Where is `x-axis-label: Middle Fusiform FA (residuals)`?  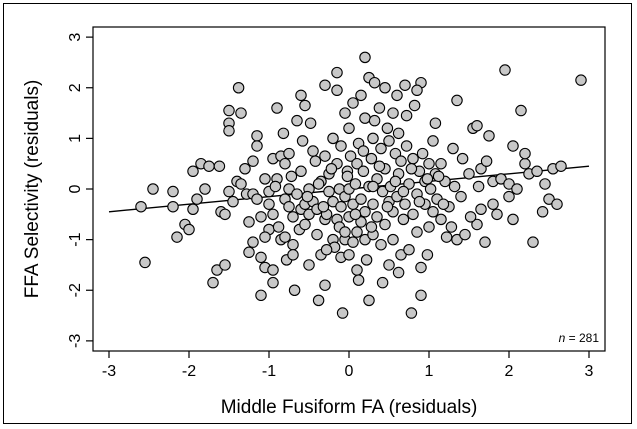 x-axis-label: Middle Fusiform FA (residuals) is located at coordinates (349, 407).